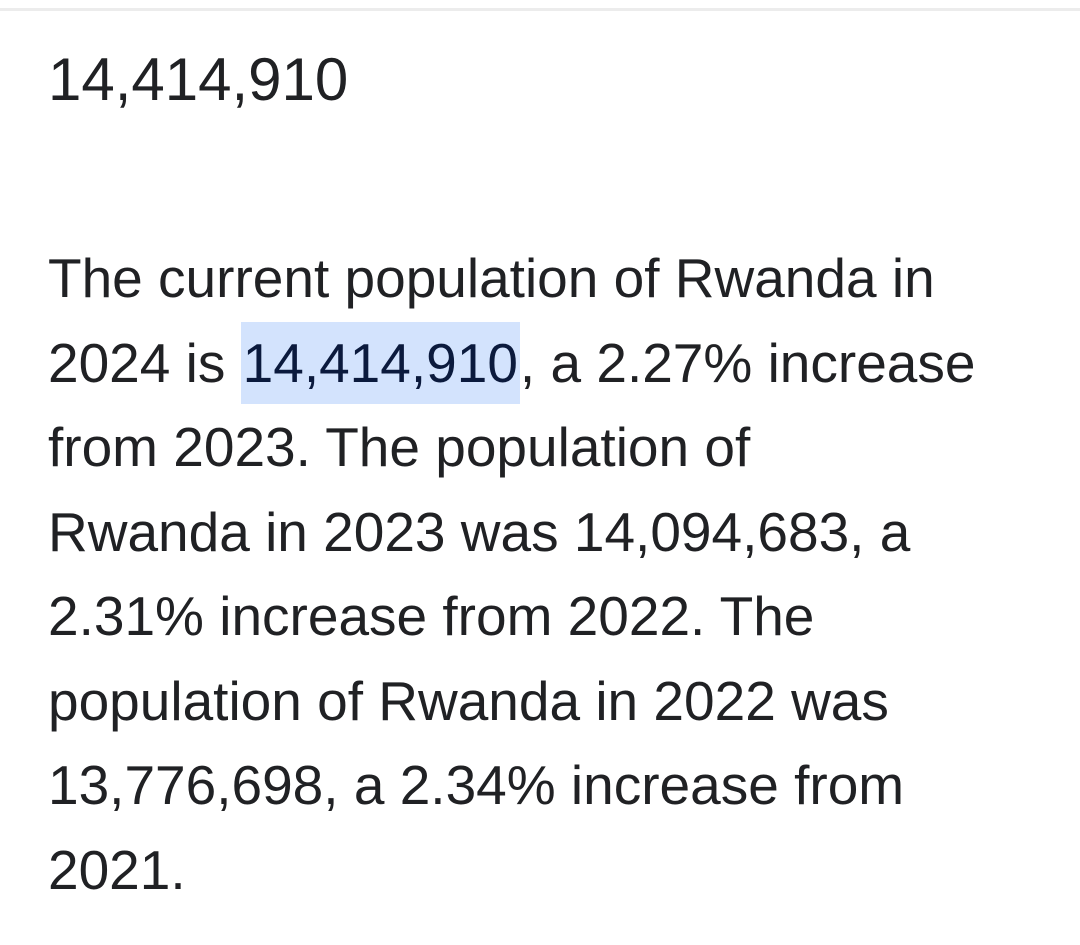 This screenshot has height=945, width=1080. Describe the element at coordinates (431, 616) in the screenshot. I see `text: 2.31% increase from 2022. The` at that location.